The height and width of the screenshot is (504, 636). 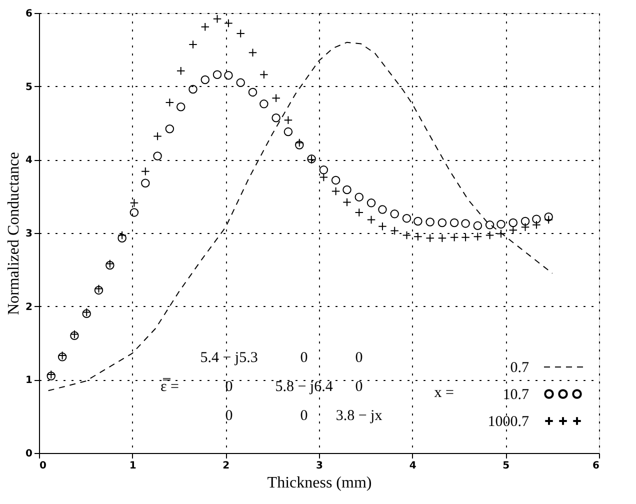 I want to click on x-axis-title: Thickness (mm), so click(x=319, y=483).